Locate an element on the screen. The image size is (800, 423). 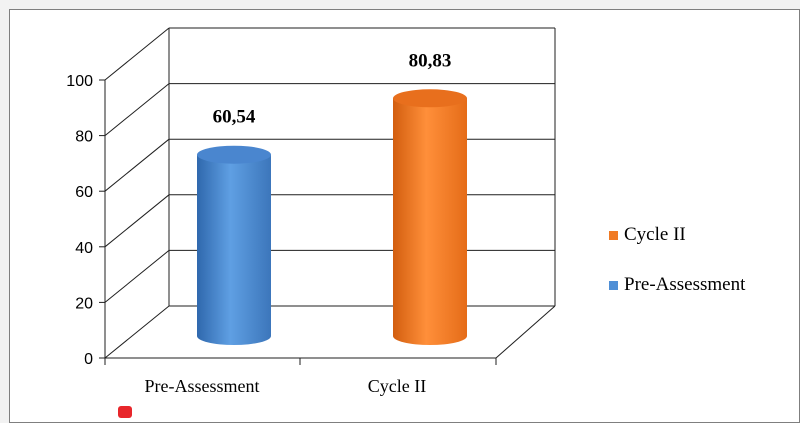
legend-swatch-cycle-ii is located at coordinates (613, 235).